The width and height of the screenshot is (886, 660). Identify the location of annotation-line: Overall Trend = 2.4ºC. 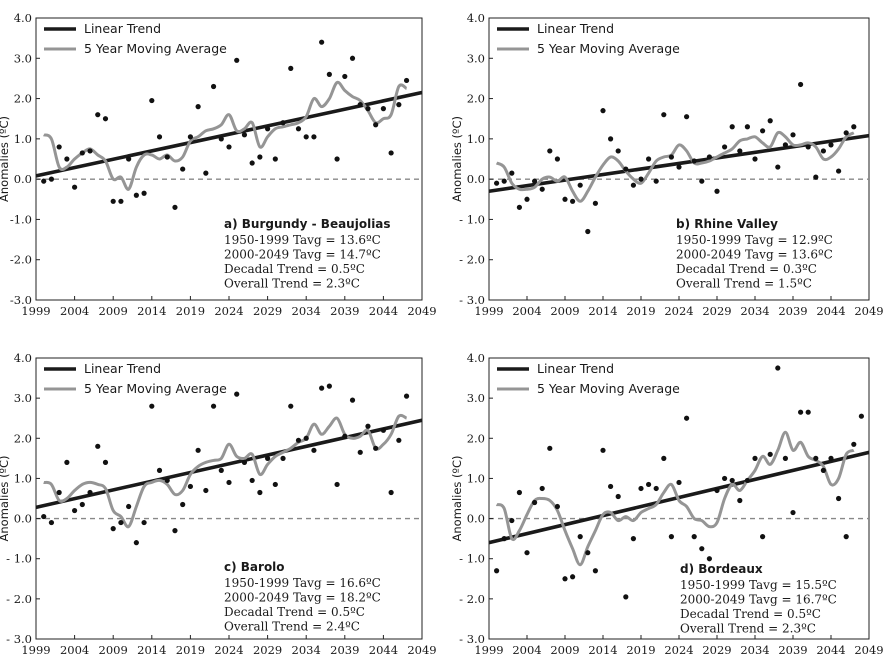
(292, 627).